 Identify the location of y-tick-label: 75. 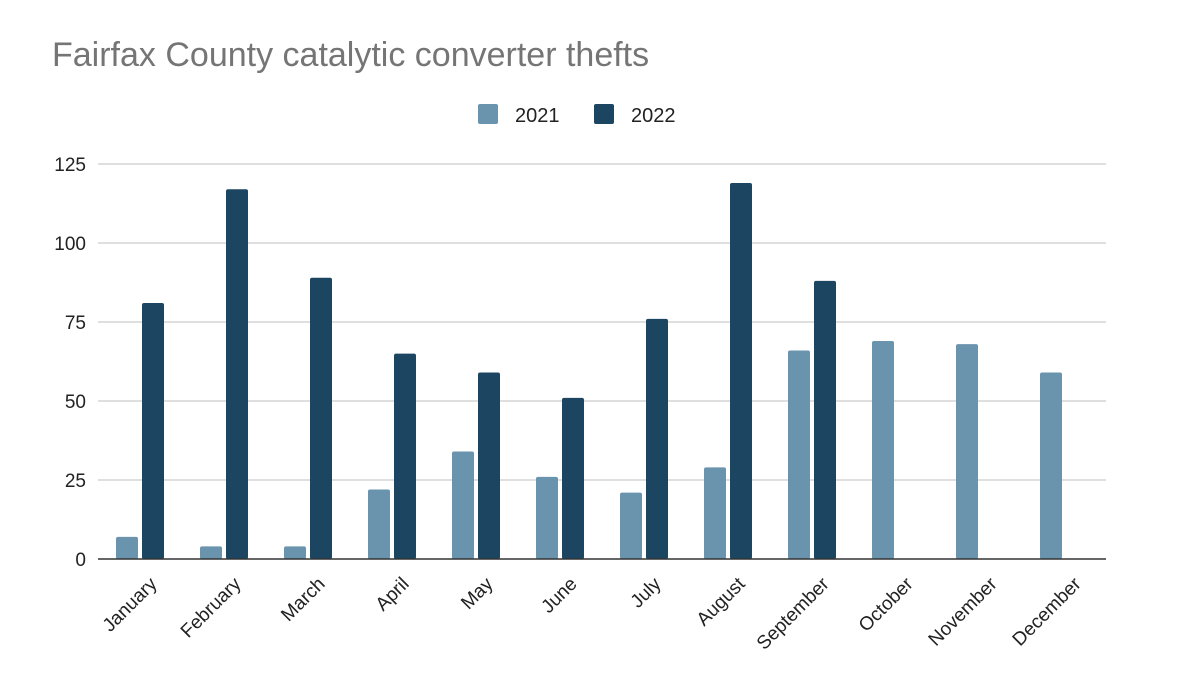
(75, 323).